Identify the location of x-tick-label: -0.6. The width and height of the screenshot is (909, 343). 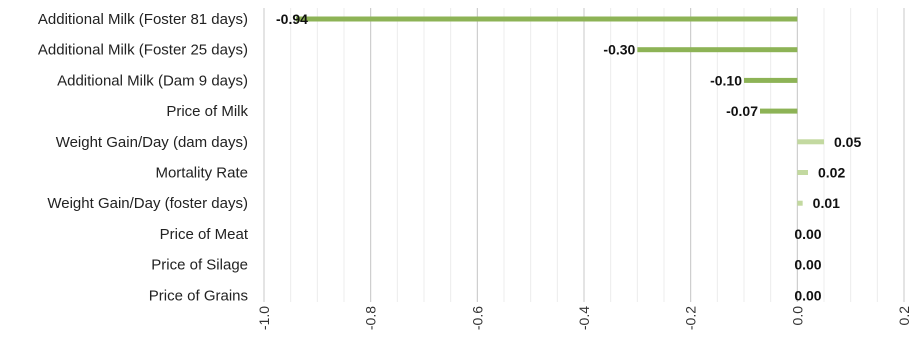
(477, 318).